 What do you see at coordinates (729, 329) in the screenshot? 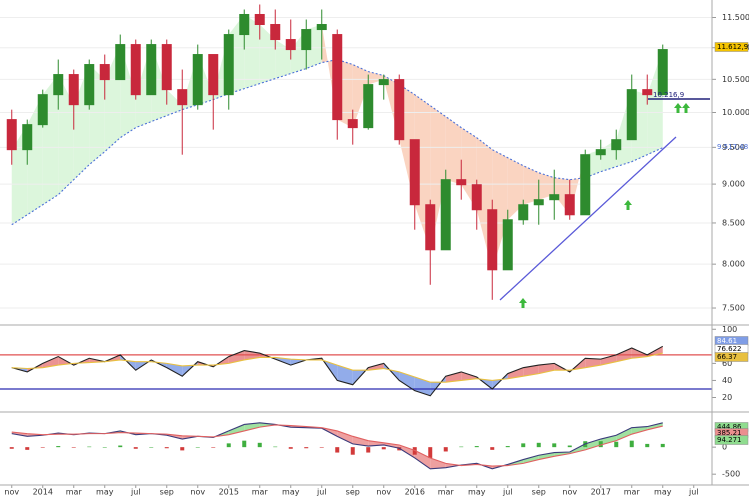
I see `y-tick-label: 100` at bounding box center [729, 329].